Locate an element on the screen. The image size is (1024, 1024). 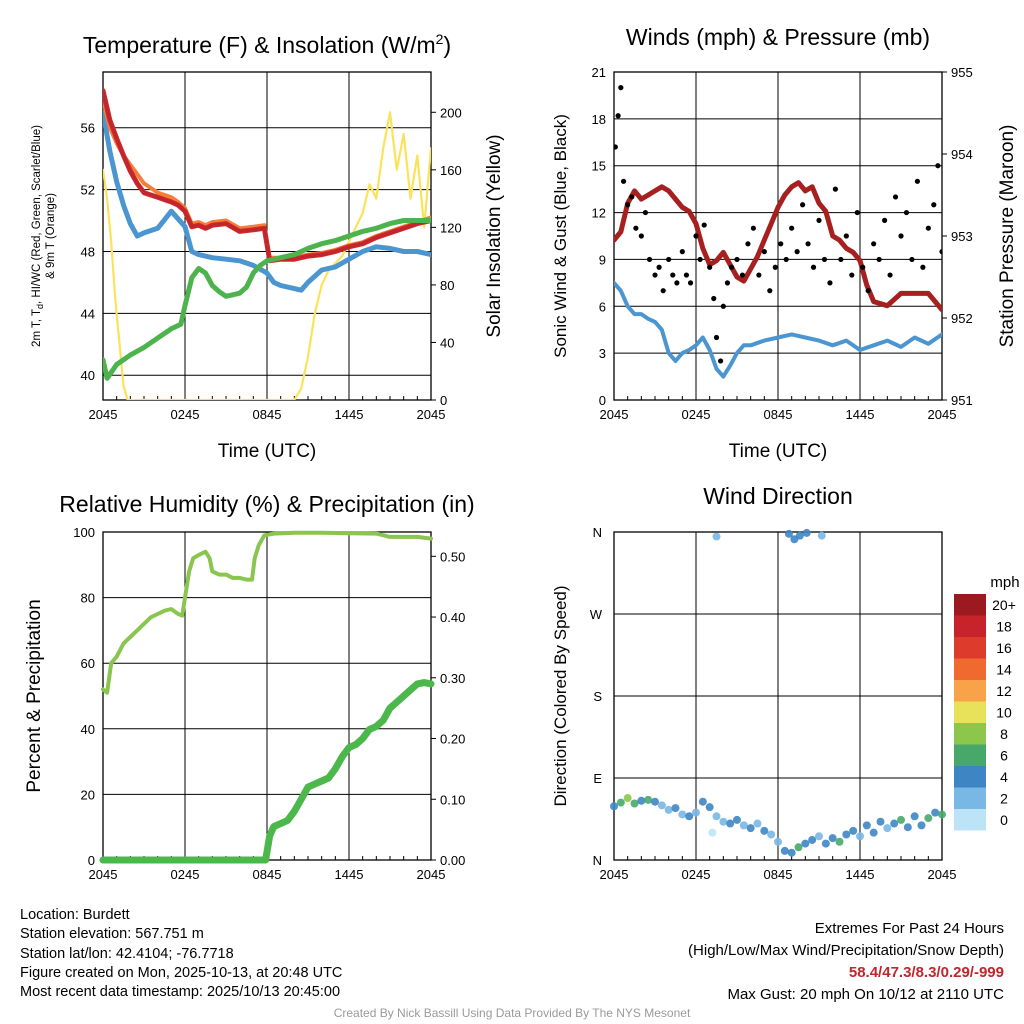
series-line-dewpoint is located at coordinates (267, 299).